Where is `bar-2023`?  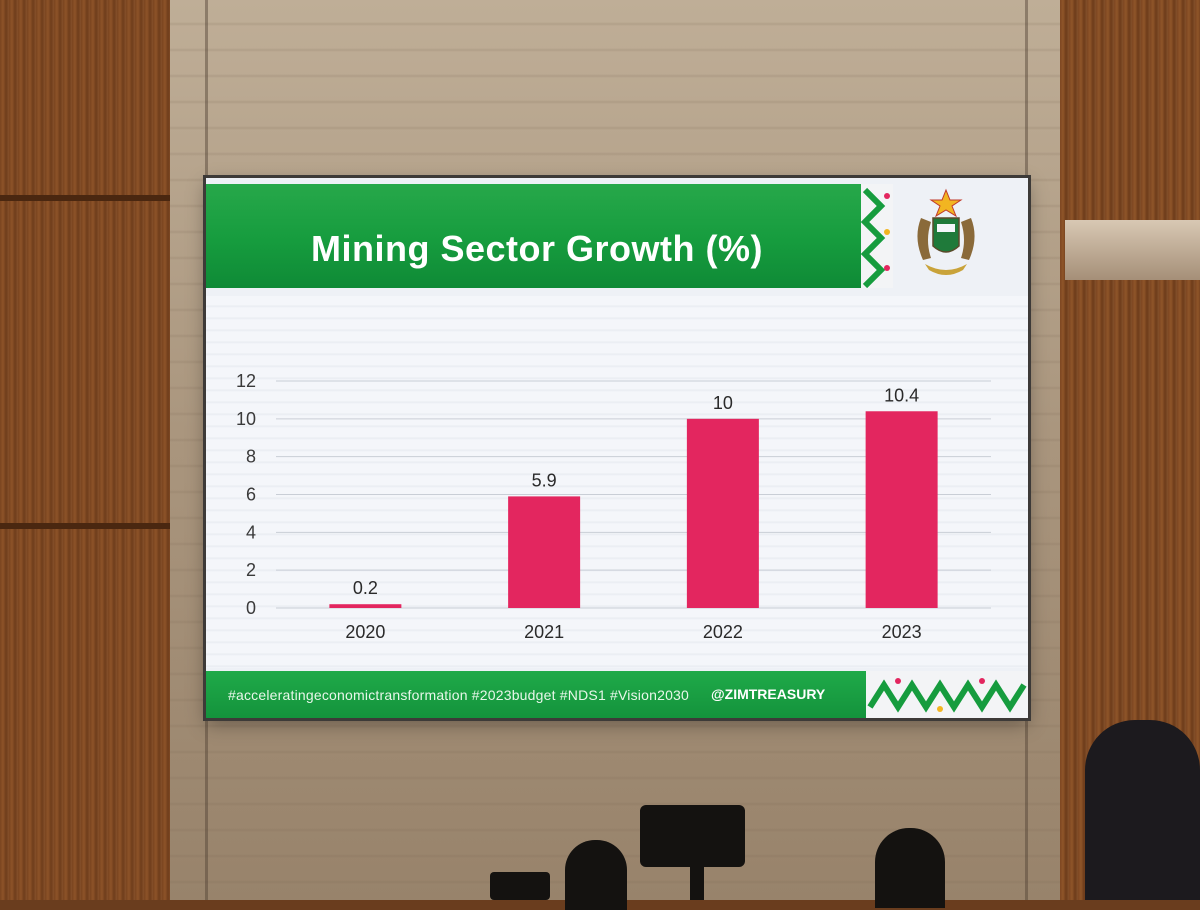 bar-2023 is located at coordinates (901, 509).